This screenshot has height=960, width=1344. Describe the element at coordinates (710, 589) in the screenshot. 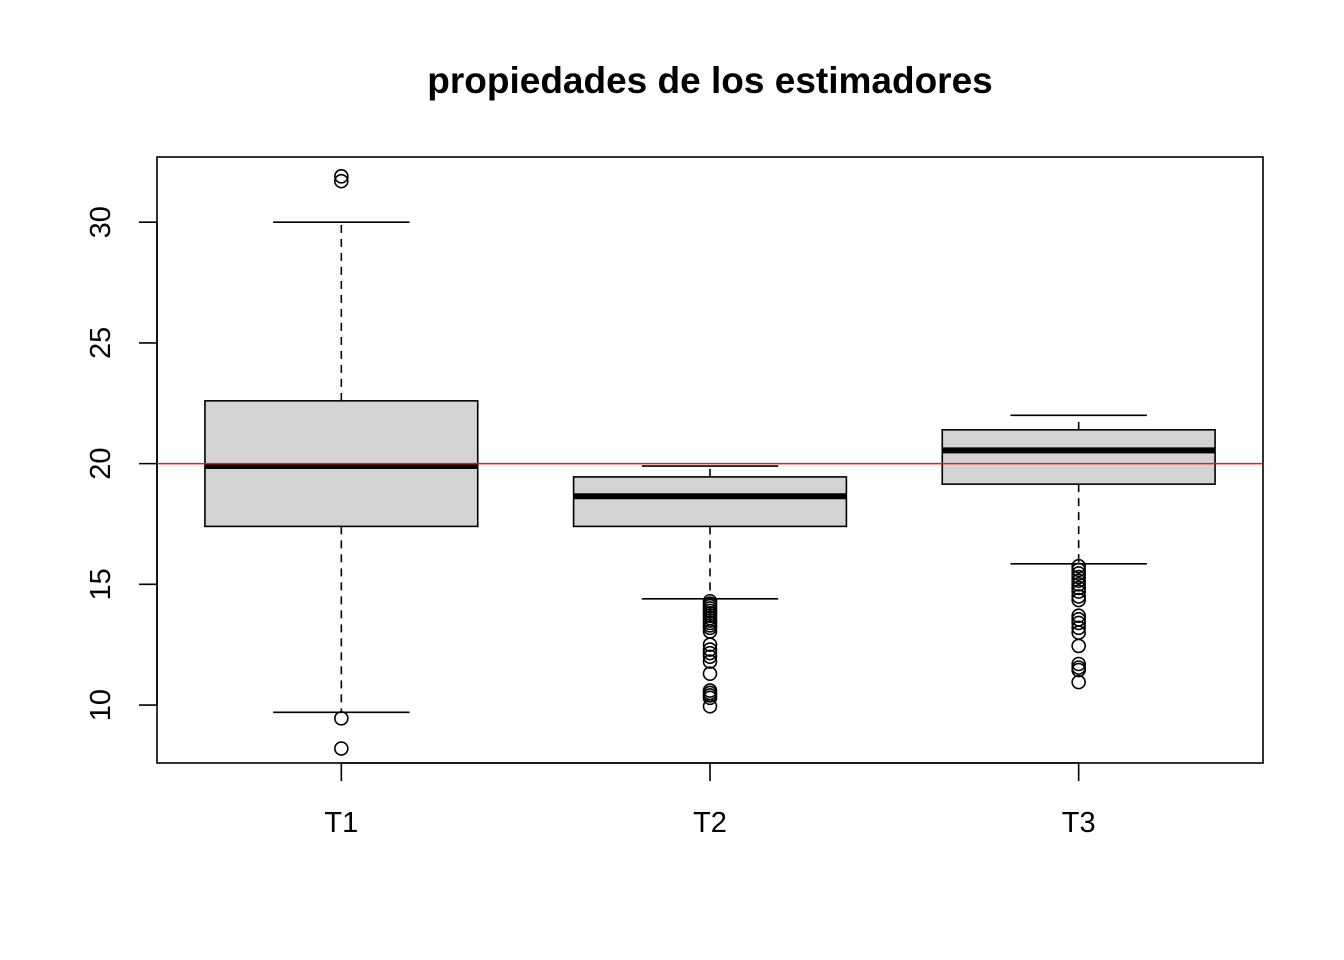

I see `box-T2` at that location.